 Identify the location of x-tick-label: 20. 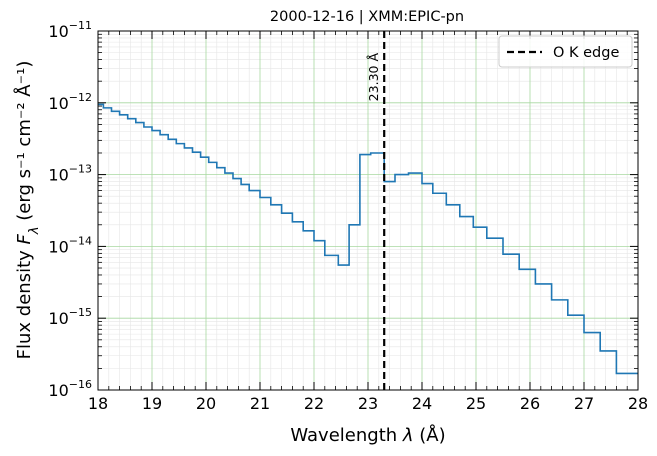
(206, 403).